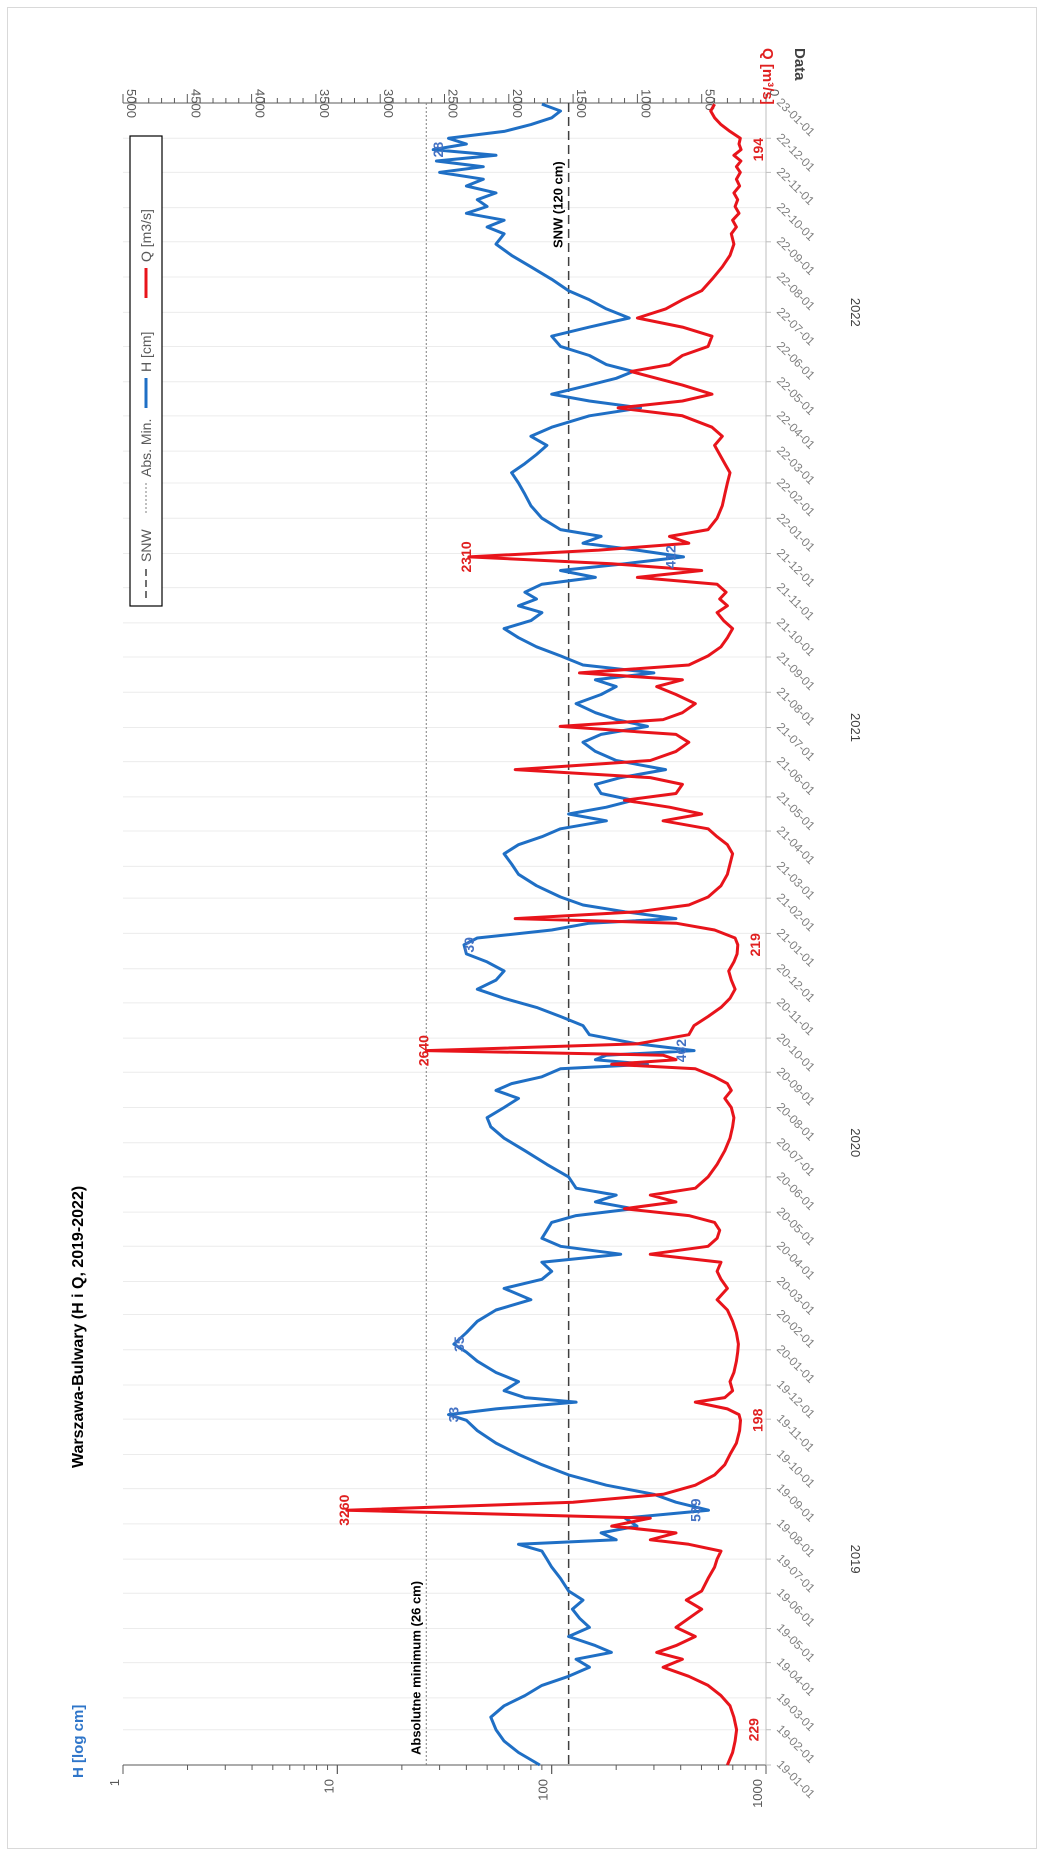 The width and height of the screenshot is (1044, 1856). What do you see at coordinates (466, 556) in the screenshot?
I see `q-annotation: 2310` at bounding box center [466, 556].